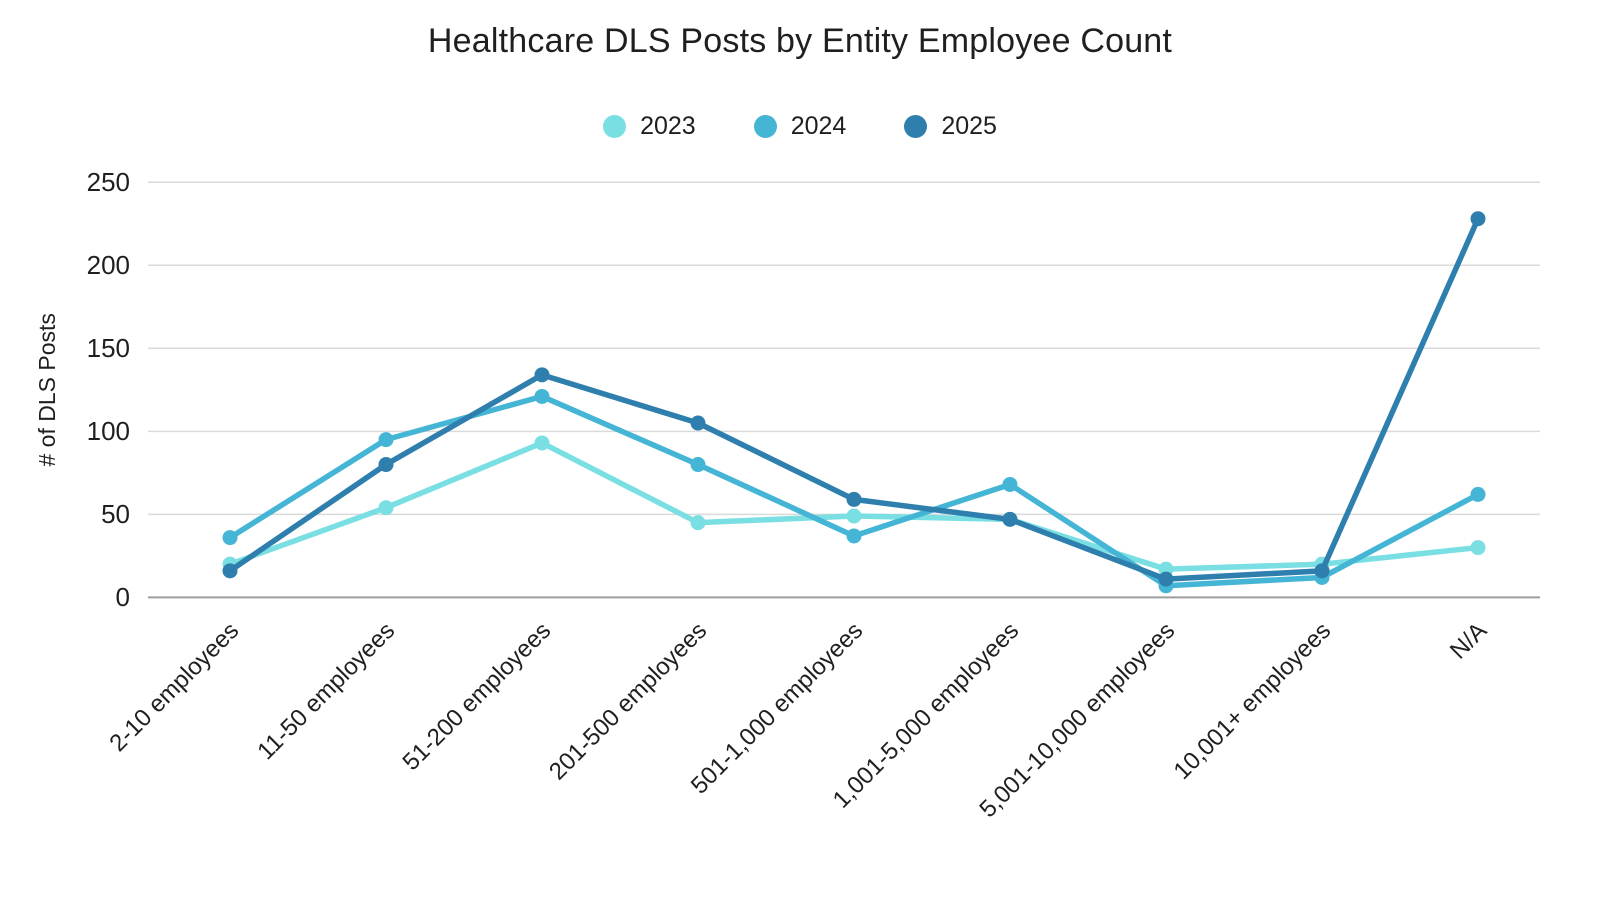 This screenshot has height=900, width=1600. Describe the element at coordinates (108, 182) in the screenshot. I see `y-tick-label: 250` at that location.